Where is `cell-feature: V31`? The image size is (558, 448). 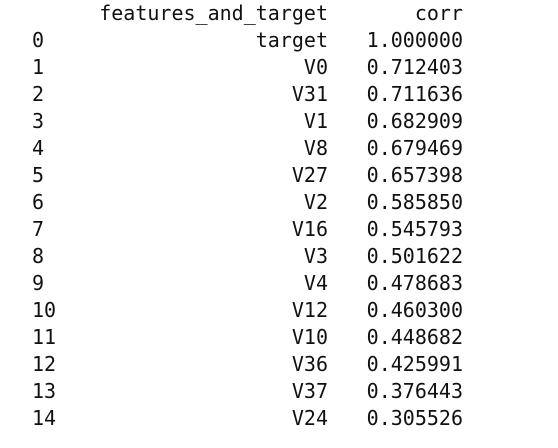
cell-feature: V31 is located at coordinates (309, 94).